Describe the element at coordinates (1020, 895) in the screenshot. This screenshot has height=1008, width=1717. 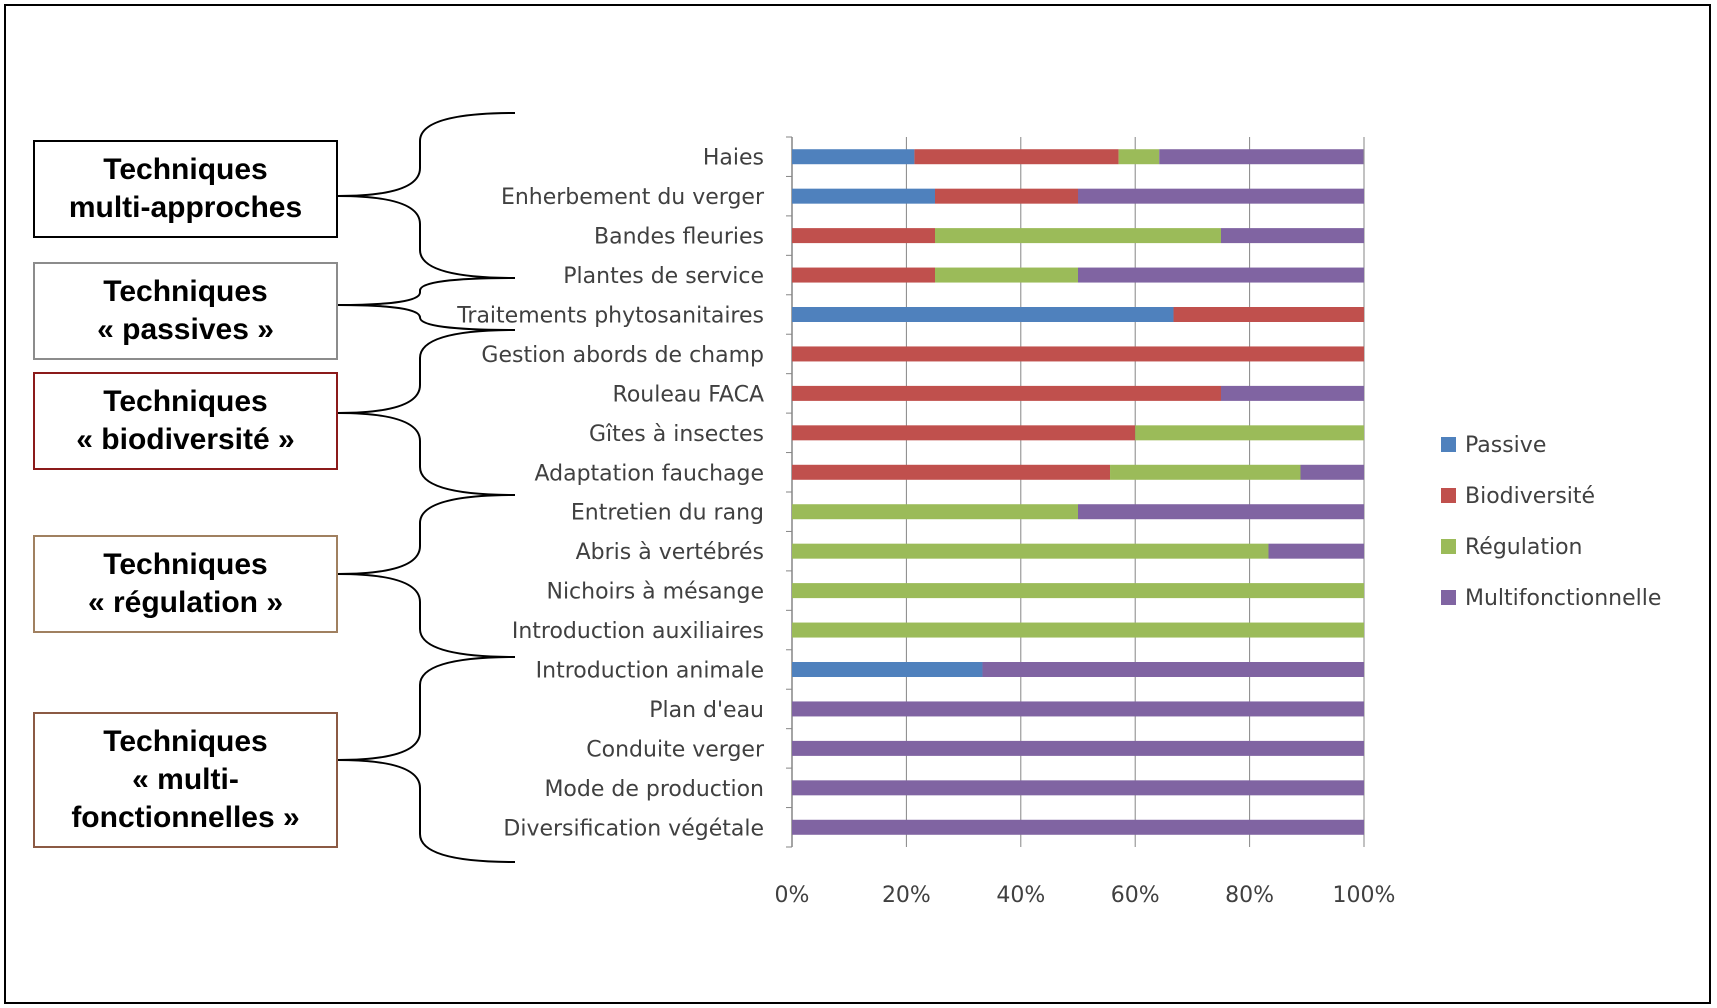
I see `x-tick-label: 40%` at that location.